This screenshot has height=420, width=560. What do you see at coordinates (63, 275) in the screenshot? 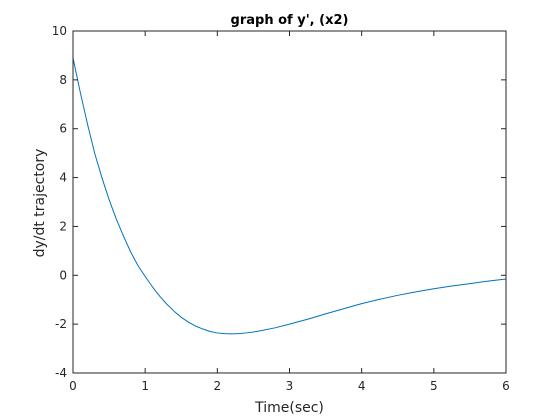
I see `y-tick-label: 0` at bounding box center [63, 275].